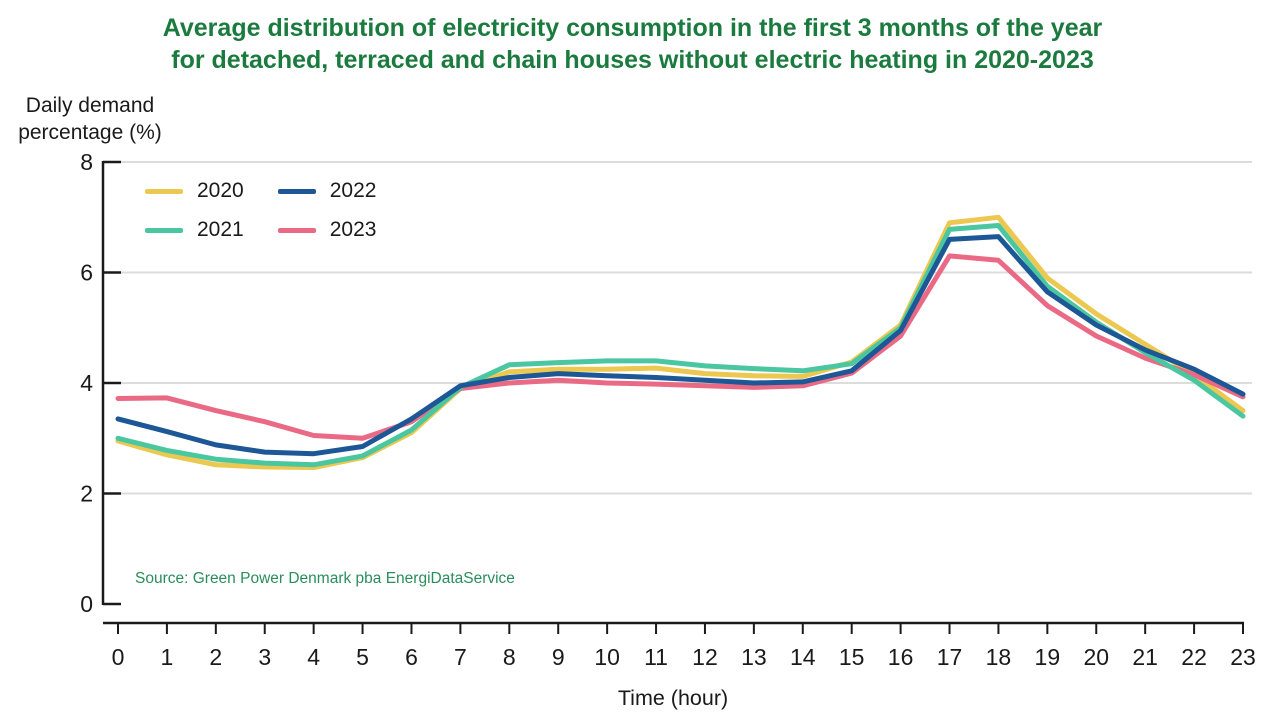  I want to click on chart-legend: 2020 2022 2021 2023, so click(260, 210).